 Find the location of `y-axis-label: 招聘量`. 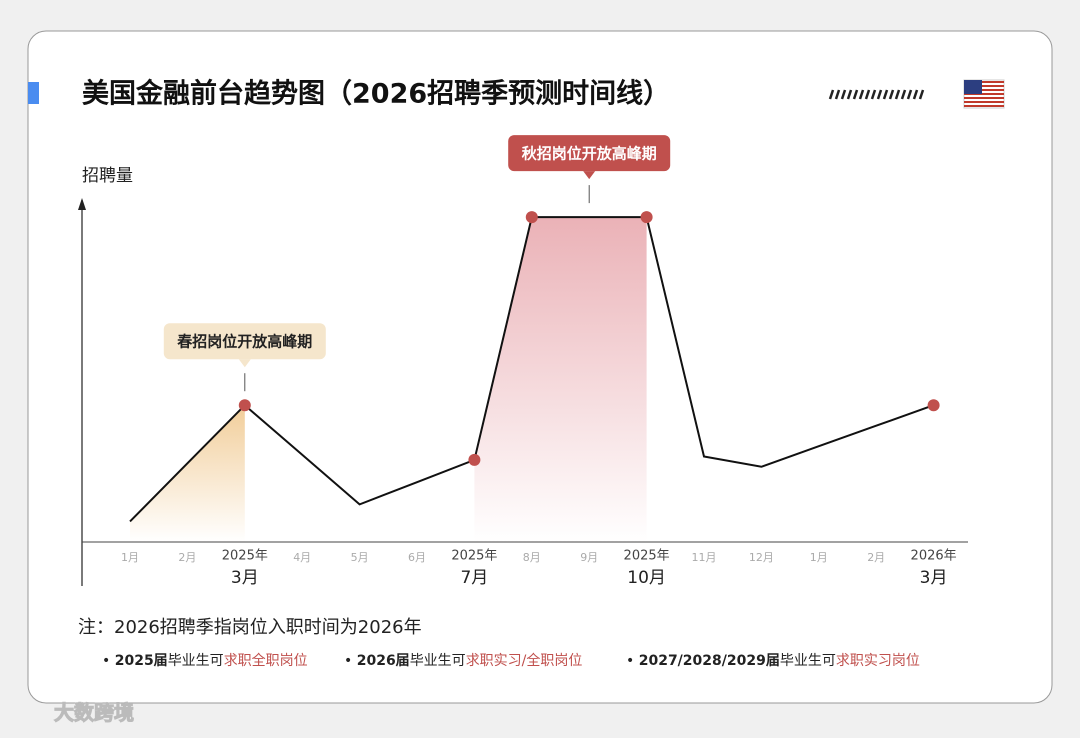

y-axis-label: 招聘量 is located at coordinates (107, 176).